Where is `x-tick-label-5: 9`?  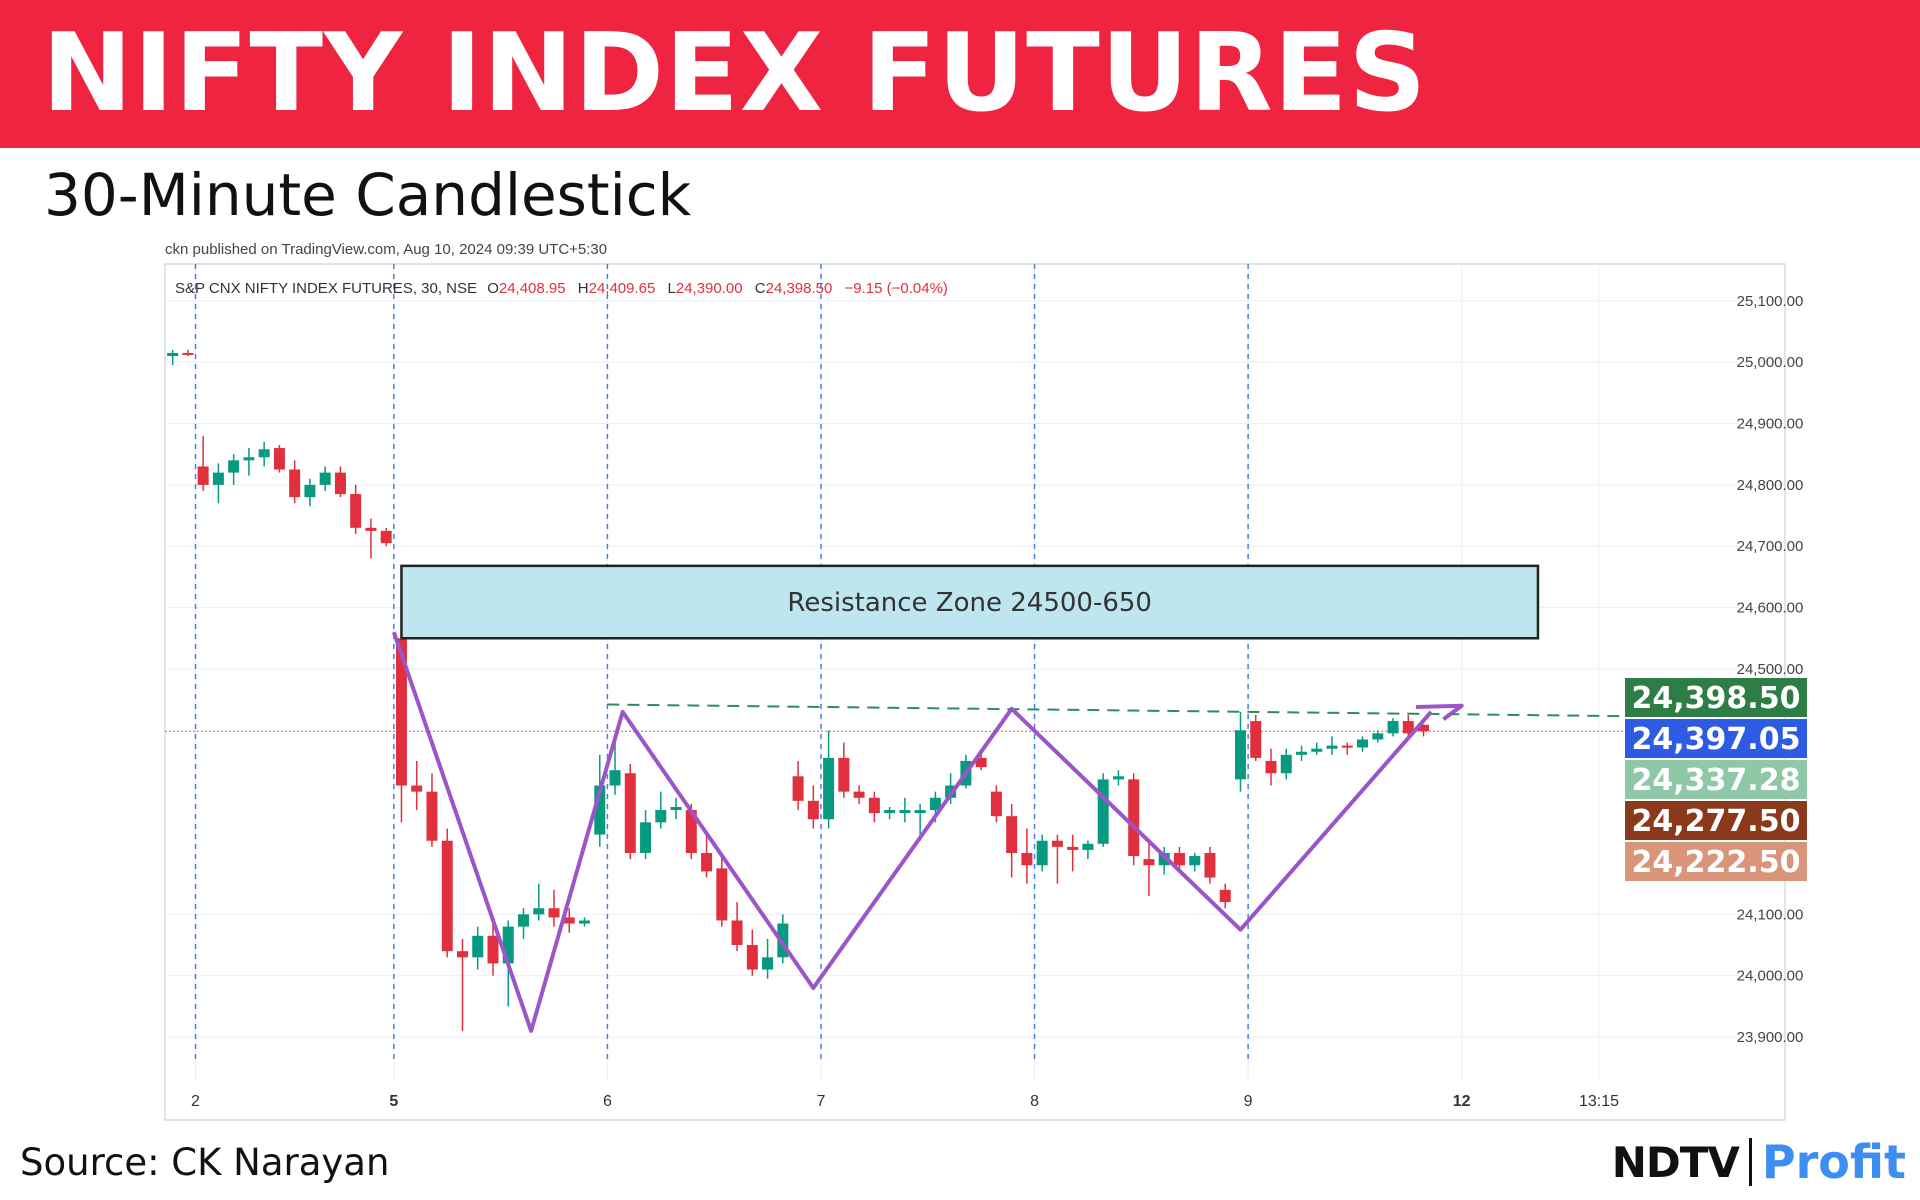
x-tick-label-5: 9 is located at coordinates (1248, 1101).